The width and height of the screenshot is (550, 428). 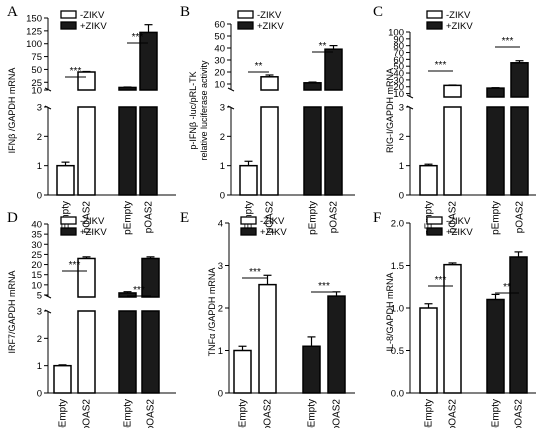 I want to click on y-tick-label: 150, so click(x=34, y=19).